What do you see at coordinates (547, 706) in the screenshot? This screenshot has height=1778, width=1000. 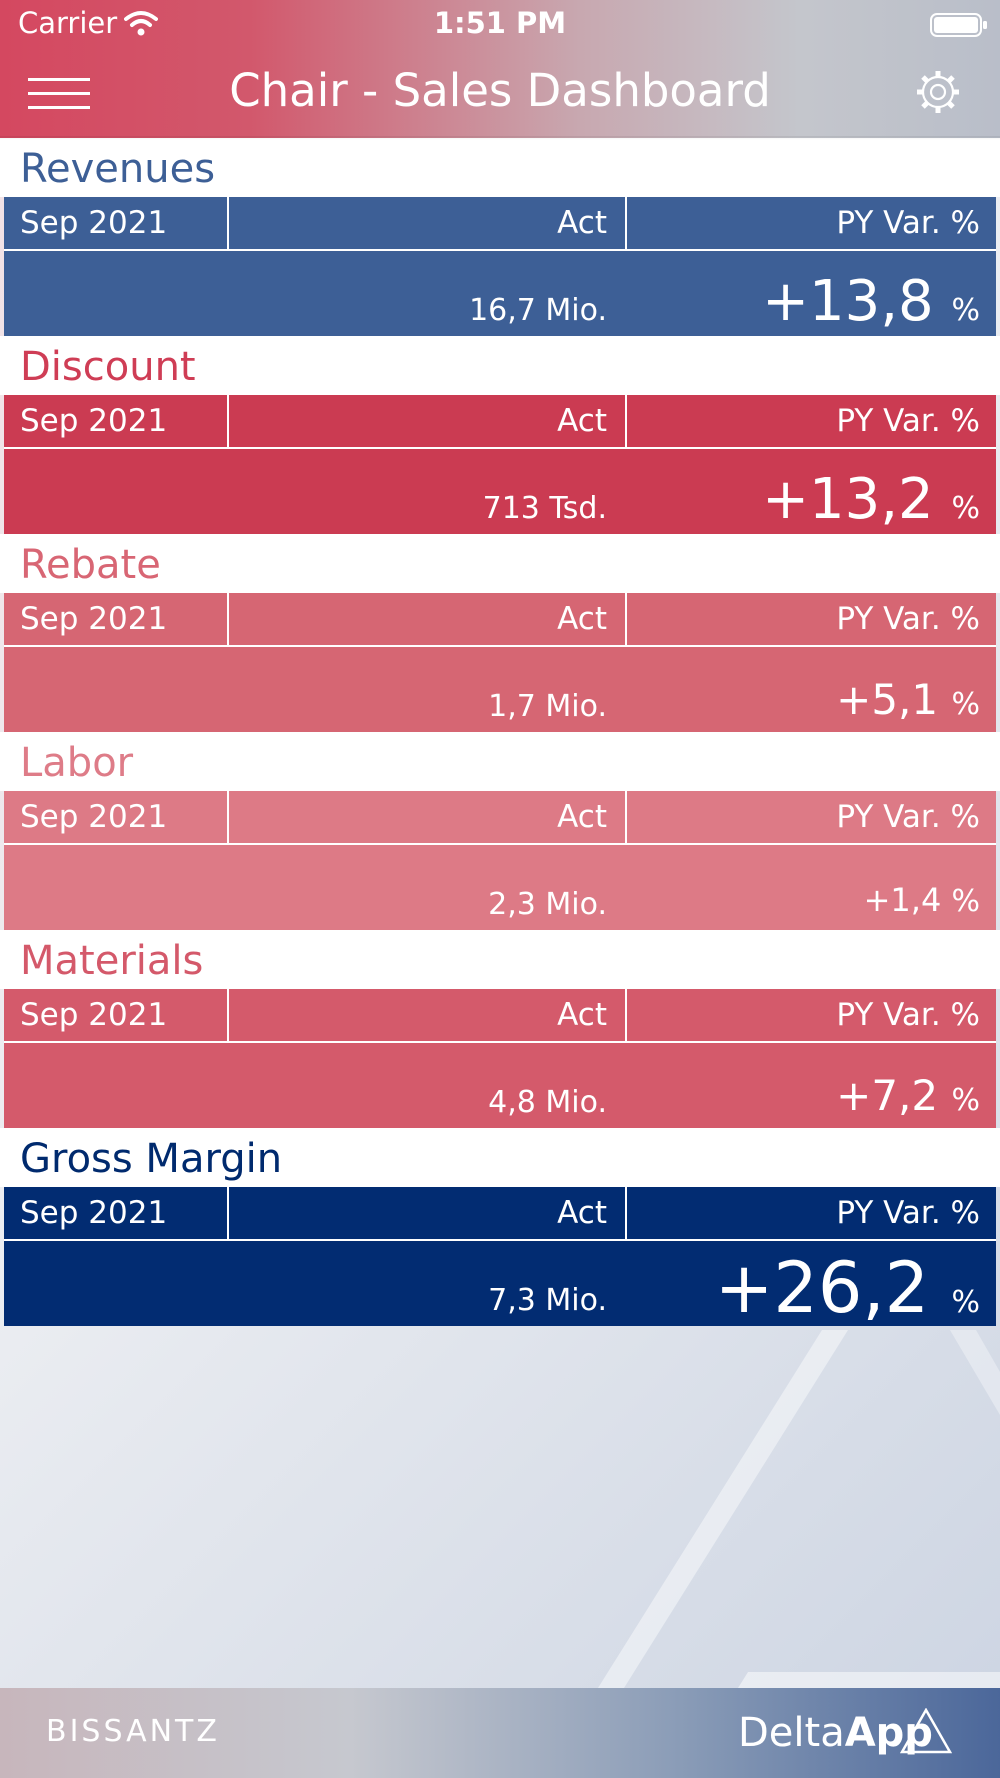 I see `act-value: 1,7 Mio.` at bounding box center [547, 706].